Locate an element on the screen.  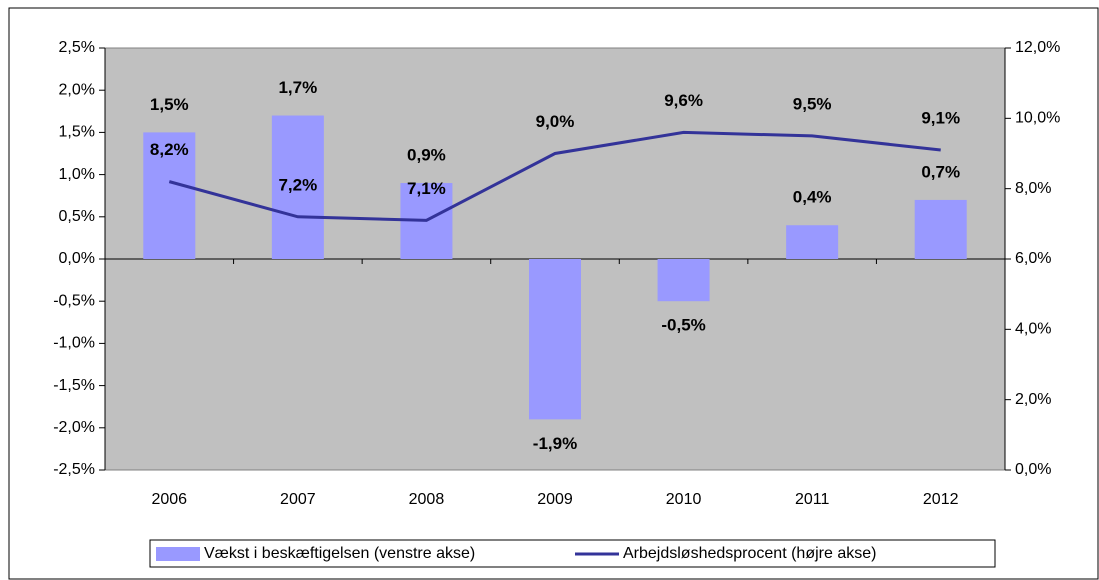
data-label: 9,5% is located at coordinates (812, 103).